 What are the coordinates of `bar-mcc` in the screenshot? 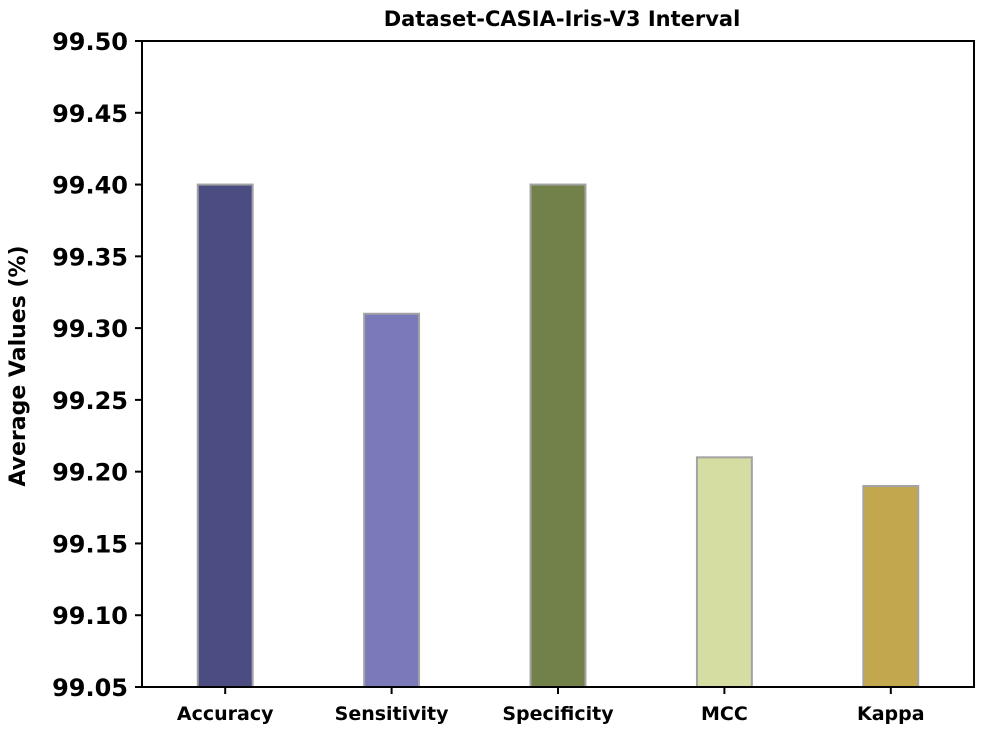 It's located at (724, 572).